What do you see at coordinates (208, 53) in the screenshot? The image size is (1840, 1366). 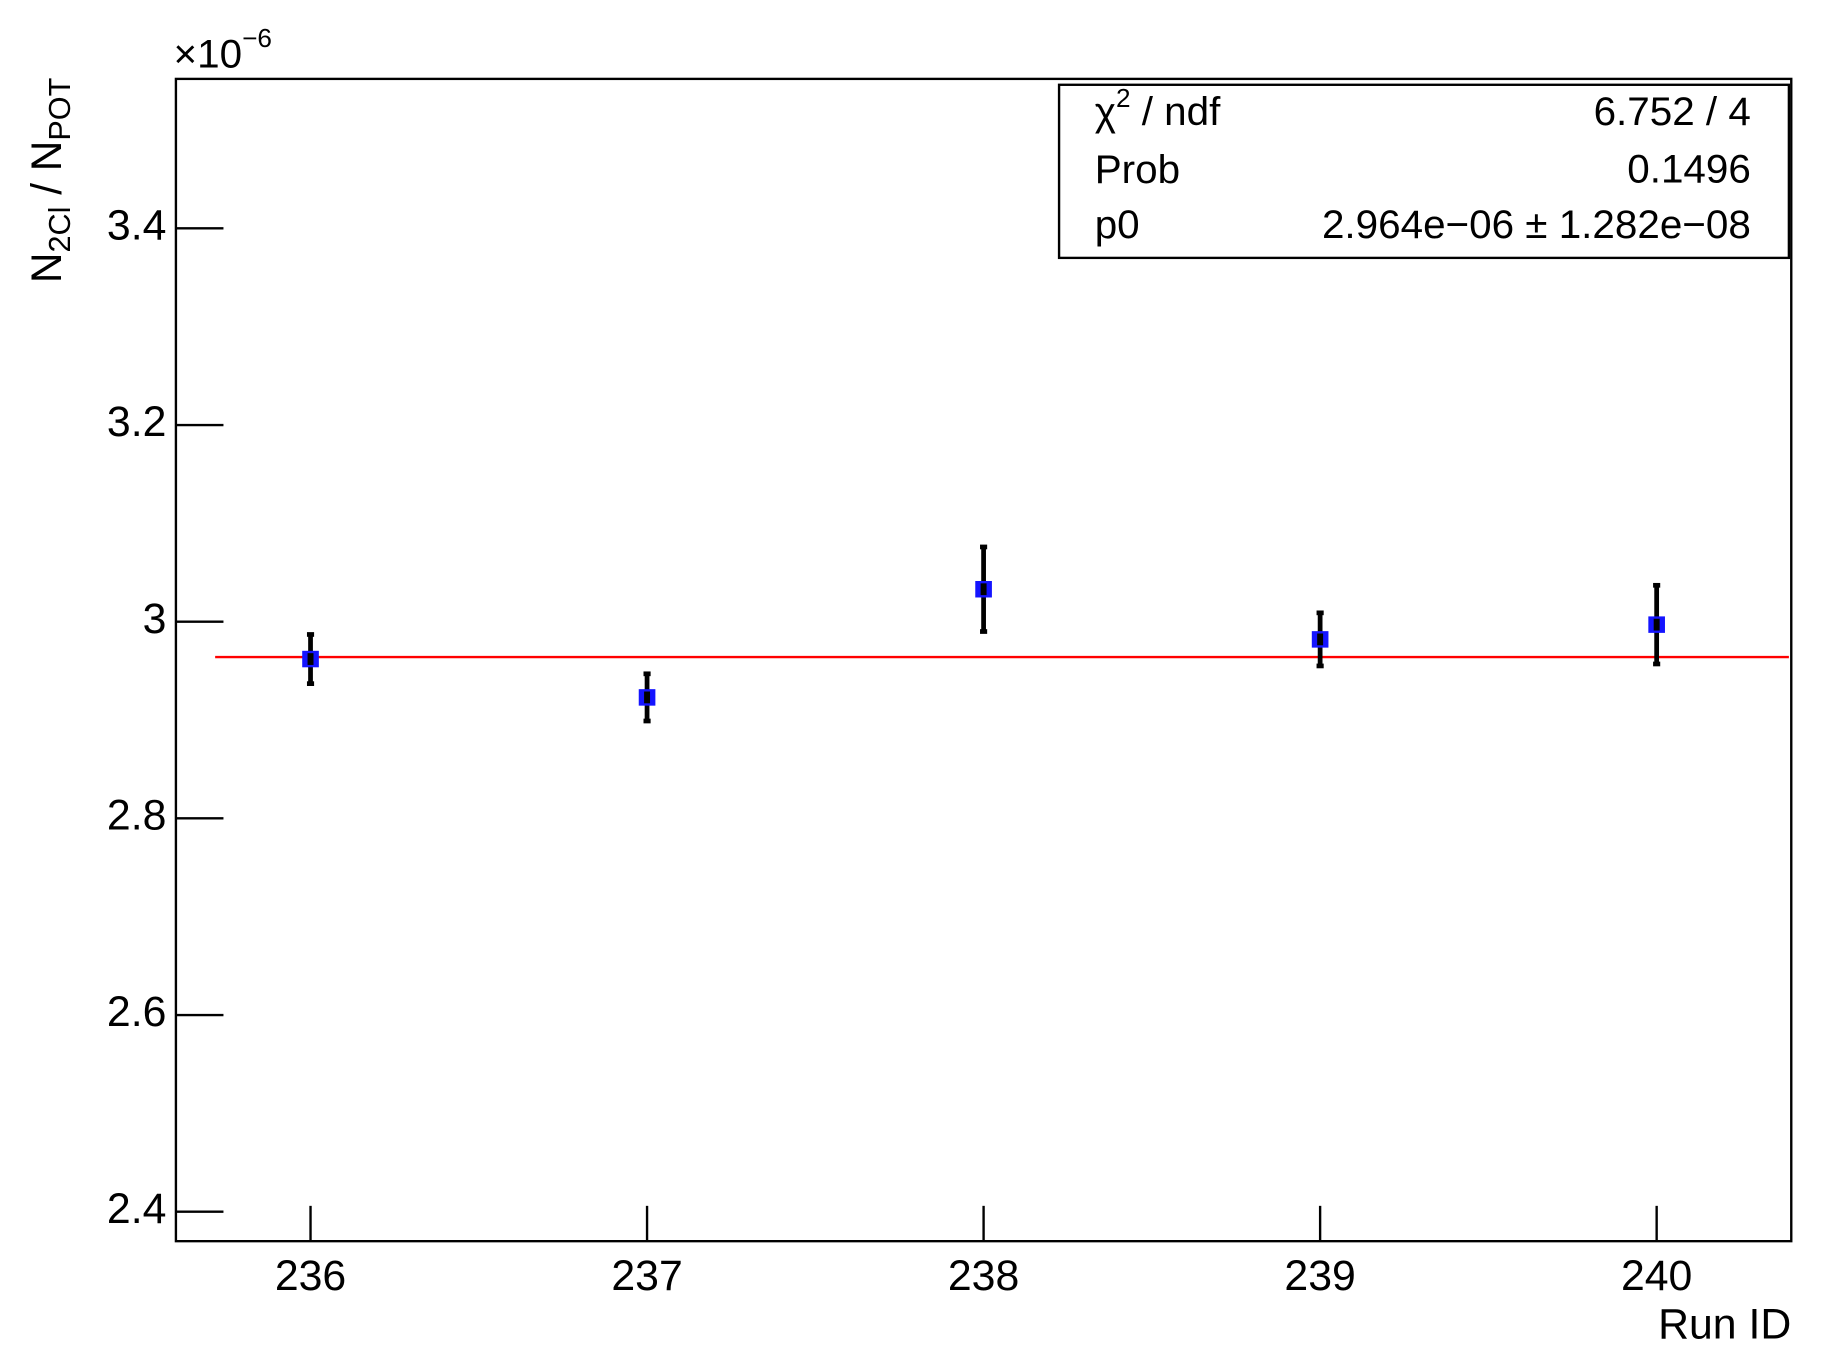 I see `y-multiplier-base: ×10` at bounding box center [208, 53].